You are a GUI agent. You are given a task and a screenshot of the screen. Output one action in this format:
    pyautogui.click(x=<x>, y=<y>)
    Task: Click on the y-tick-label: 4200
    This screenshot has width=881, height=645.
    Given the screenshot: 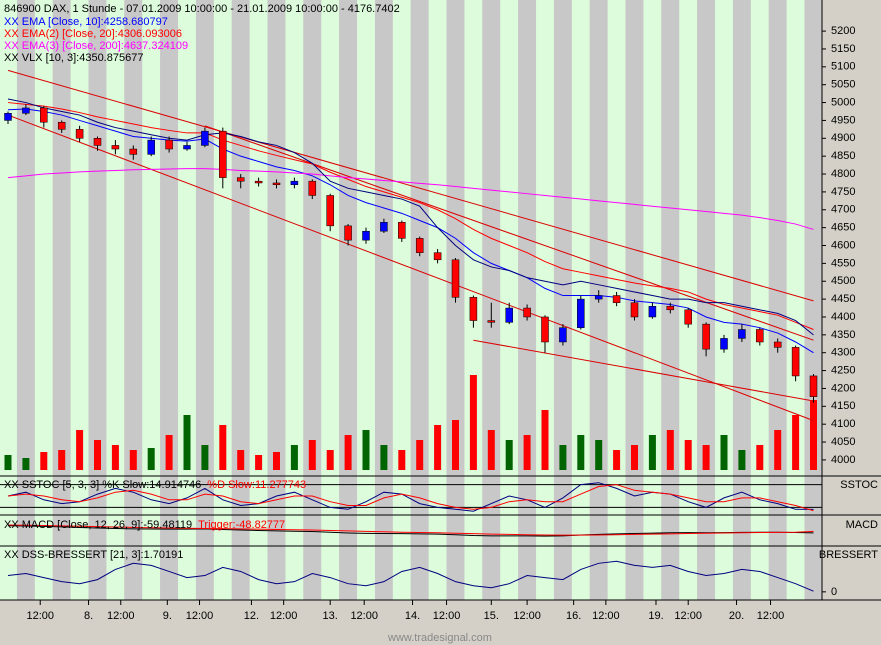 What is the action you would take?
    pyautogui.click(x=843, y=388)
    